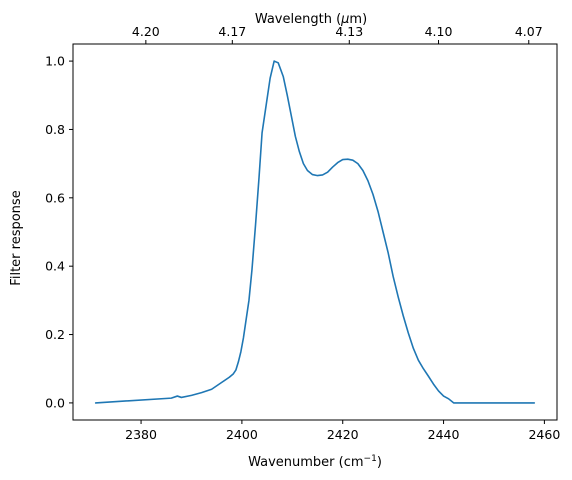 The width and height of the screenshot is (572, 480). I want to click on y-tick-label: 0.2, so click(55, 334).